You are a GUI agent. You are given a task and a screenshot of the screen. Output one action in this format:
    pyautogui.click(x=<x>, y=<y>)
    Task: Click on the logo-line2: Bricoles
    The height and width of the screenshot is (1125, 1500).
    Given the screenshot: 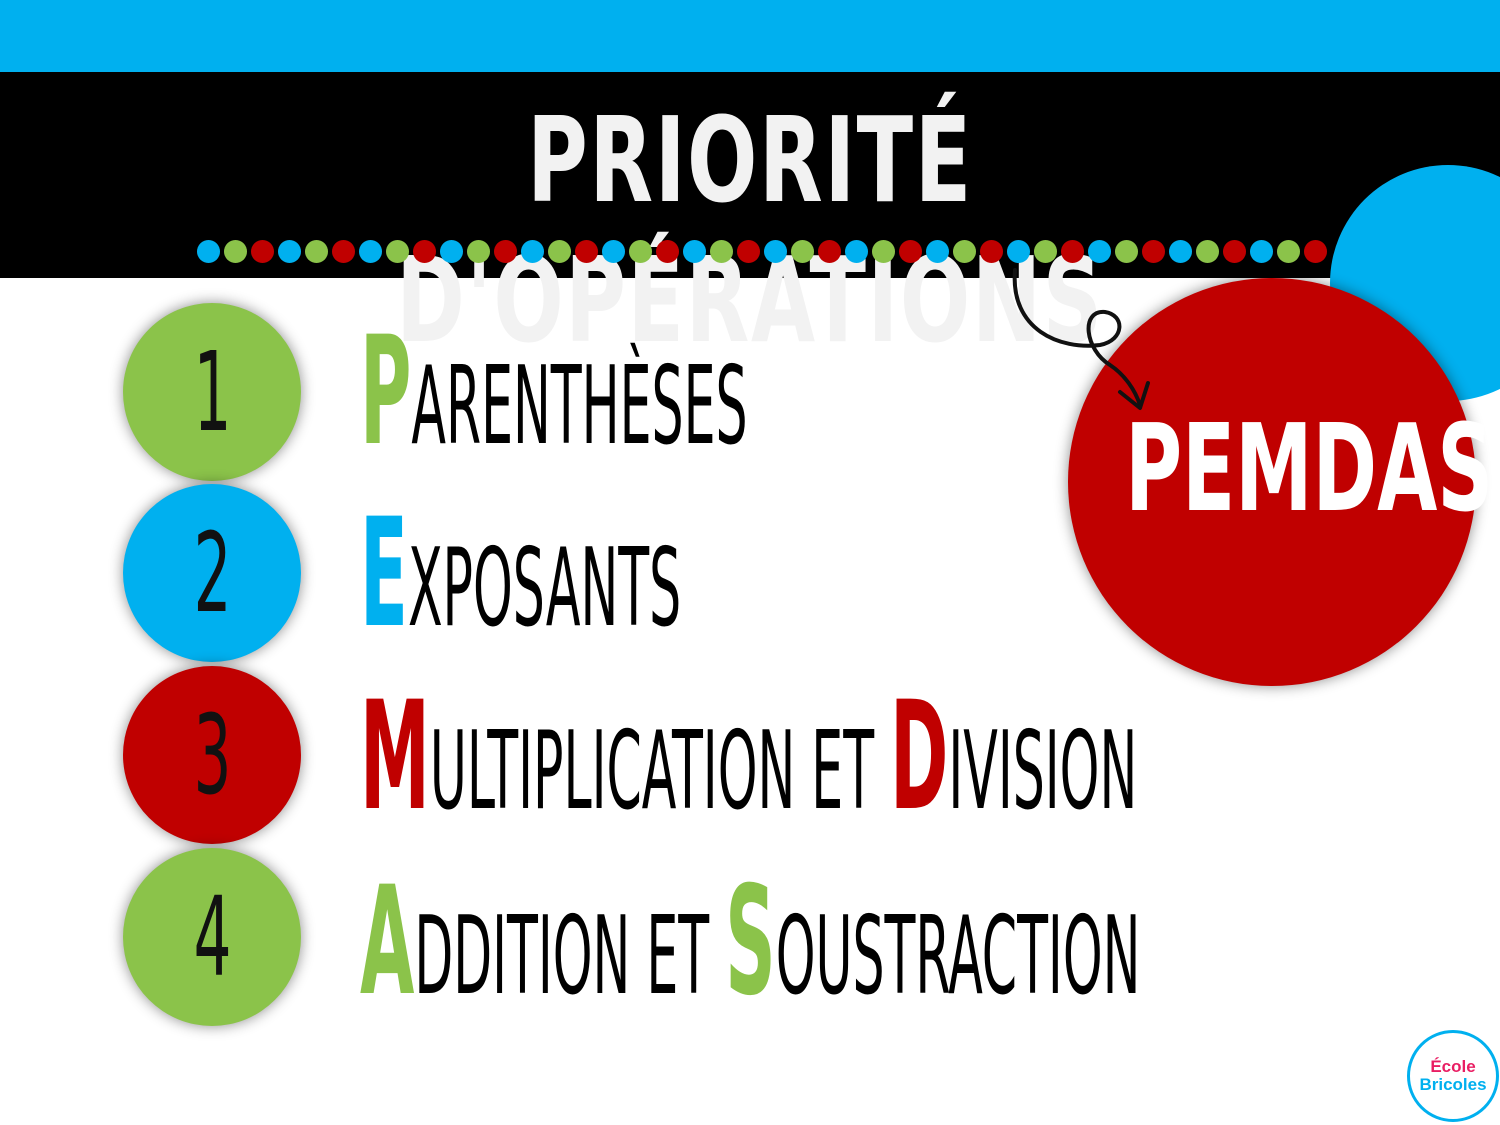 What is the action you would take?
    pyautogui.click(x=1453, y=1084)
    